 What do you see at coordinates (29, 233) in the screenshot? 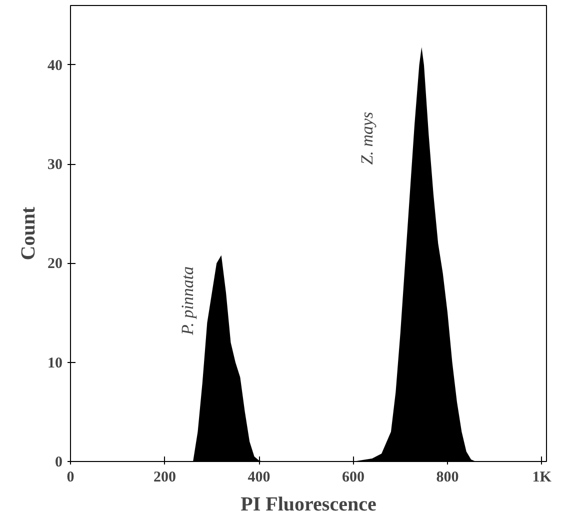
I see `y-axis-title: Count` at bounding box center [29, 233].